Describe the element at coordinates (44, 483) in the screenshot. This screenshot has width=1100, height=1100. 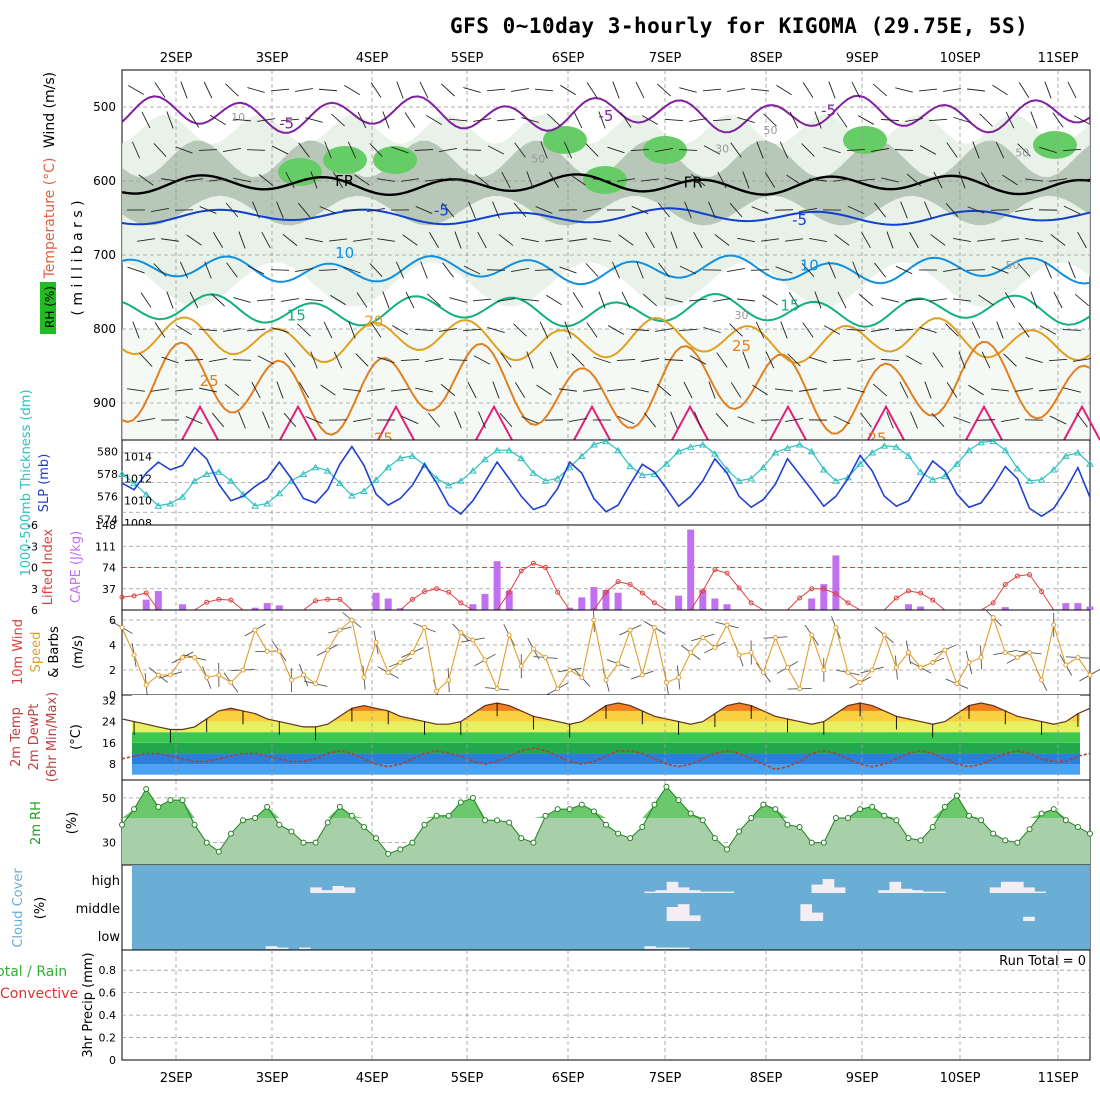
I see `slp-ylabel: SLP (mb)` at that location.